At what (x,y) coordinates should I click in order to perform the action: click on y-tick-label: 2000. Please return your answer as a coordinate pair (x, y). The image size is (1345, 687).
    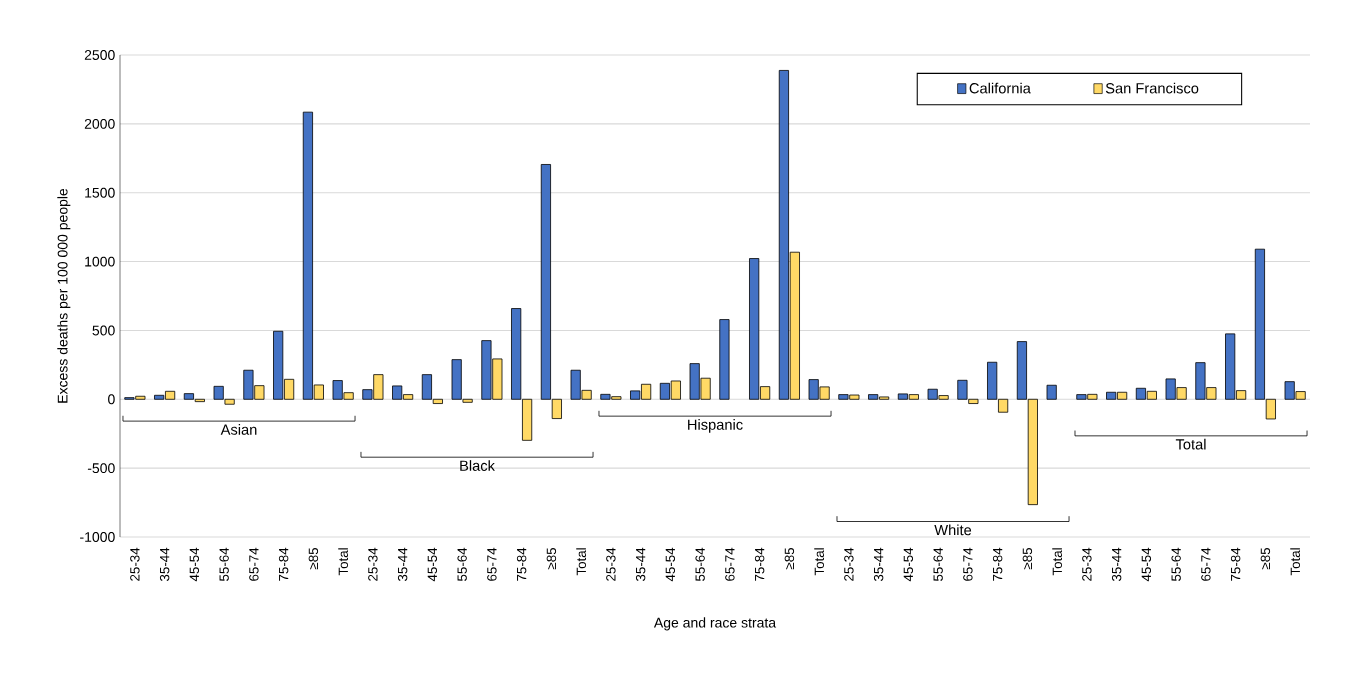
    Looking at the image, I should click on (99, 123).